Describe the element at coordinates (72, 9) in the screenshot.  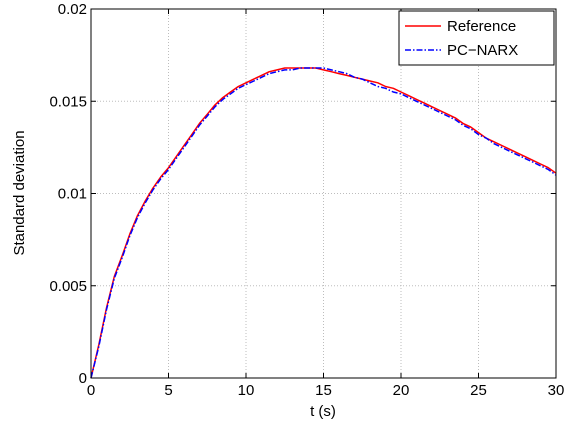
I see `y-tick-label: 0.02` at that location.